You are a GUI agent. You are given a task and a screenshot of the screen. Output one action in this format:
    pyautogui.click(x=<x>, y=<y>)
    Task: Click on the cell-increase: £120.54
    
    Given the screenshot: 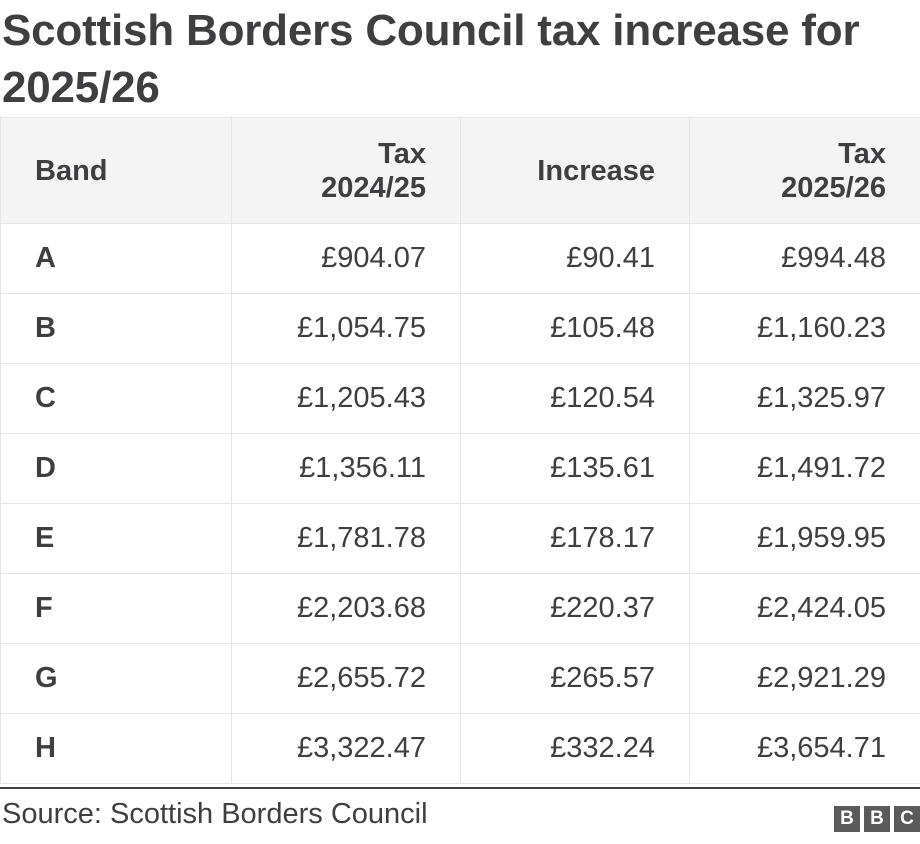 What is the action you would take?
    pyautogui.click(x=575, y=398)
    